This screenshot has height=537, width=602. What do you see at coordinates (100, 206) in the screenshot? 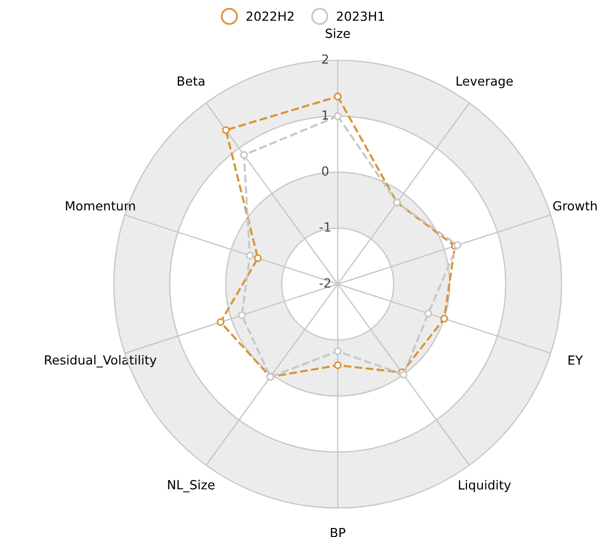
I see `spoke-label: Momentum` at bounding box center [100, 206].